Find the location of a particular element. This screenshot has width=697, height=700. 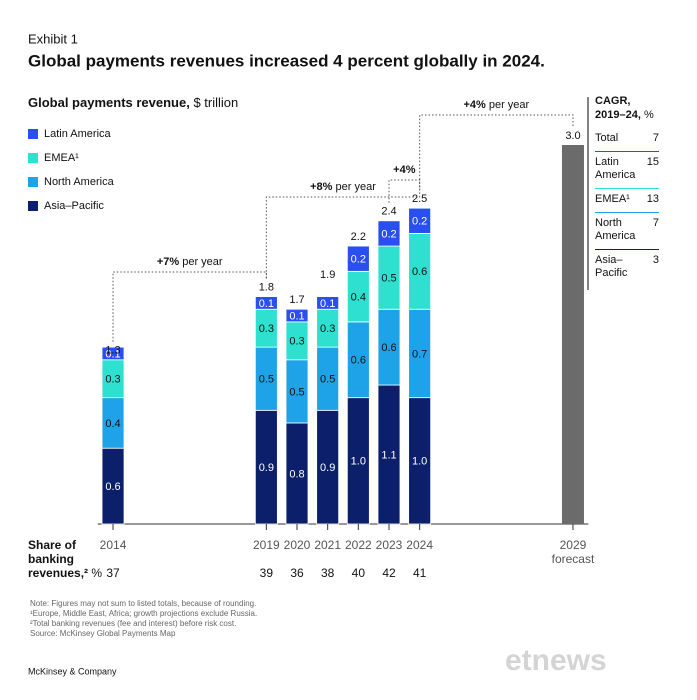

legend-label: Asia–Pacific is located at coordinates (74, 206).